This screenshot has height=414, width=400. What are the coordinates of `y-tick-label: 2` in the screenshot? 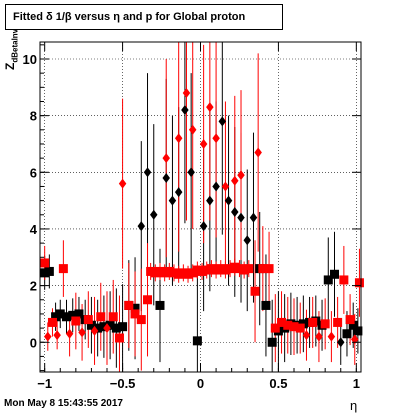 It's located at (33, 286).